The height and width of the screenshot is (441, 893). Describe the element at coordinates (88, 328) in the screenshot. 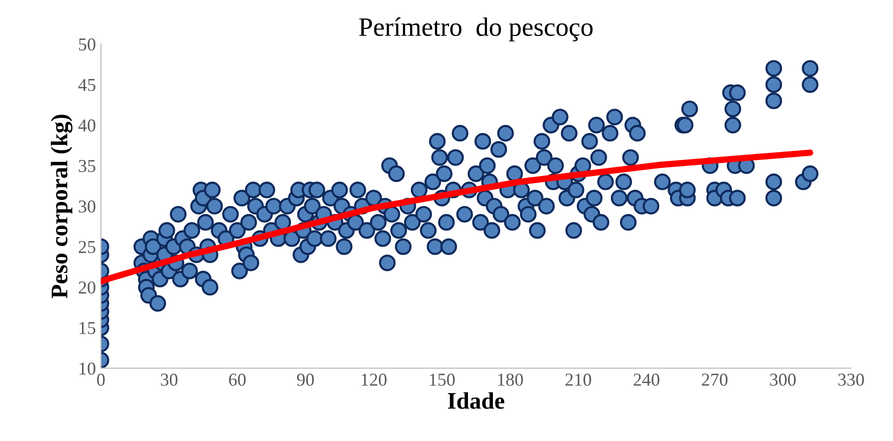

I see `y-tick-label: 15` at that location.